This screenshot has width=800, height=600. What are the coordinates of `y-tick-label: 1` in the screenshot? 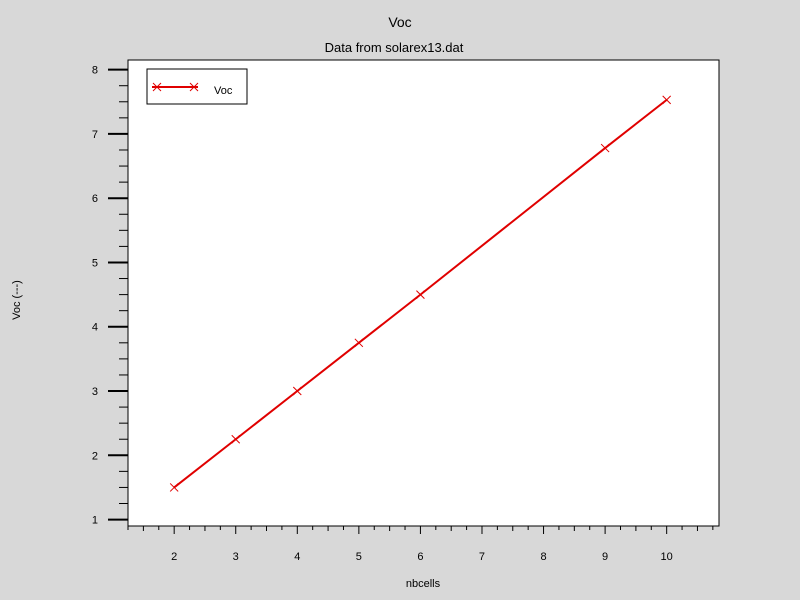 It's located at (95, 521).